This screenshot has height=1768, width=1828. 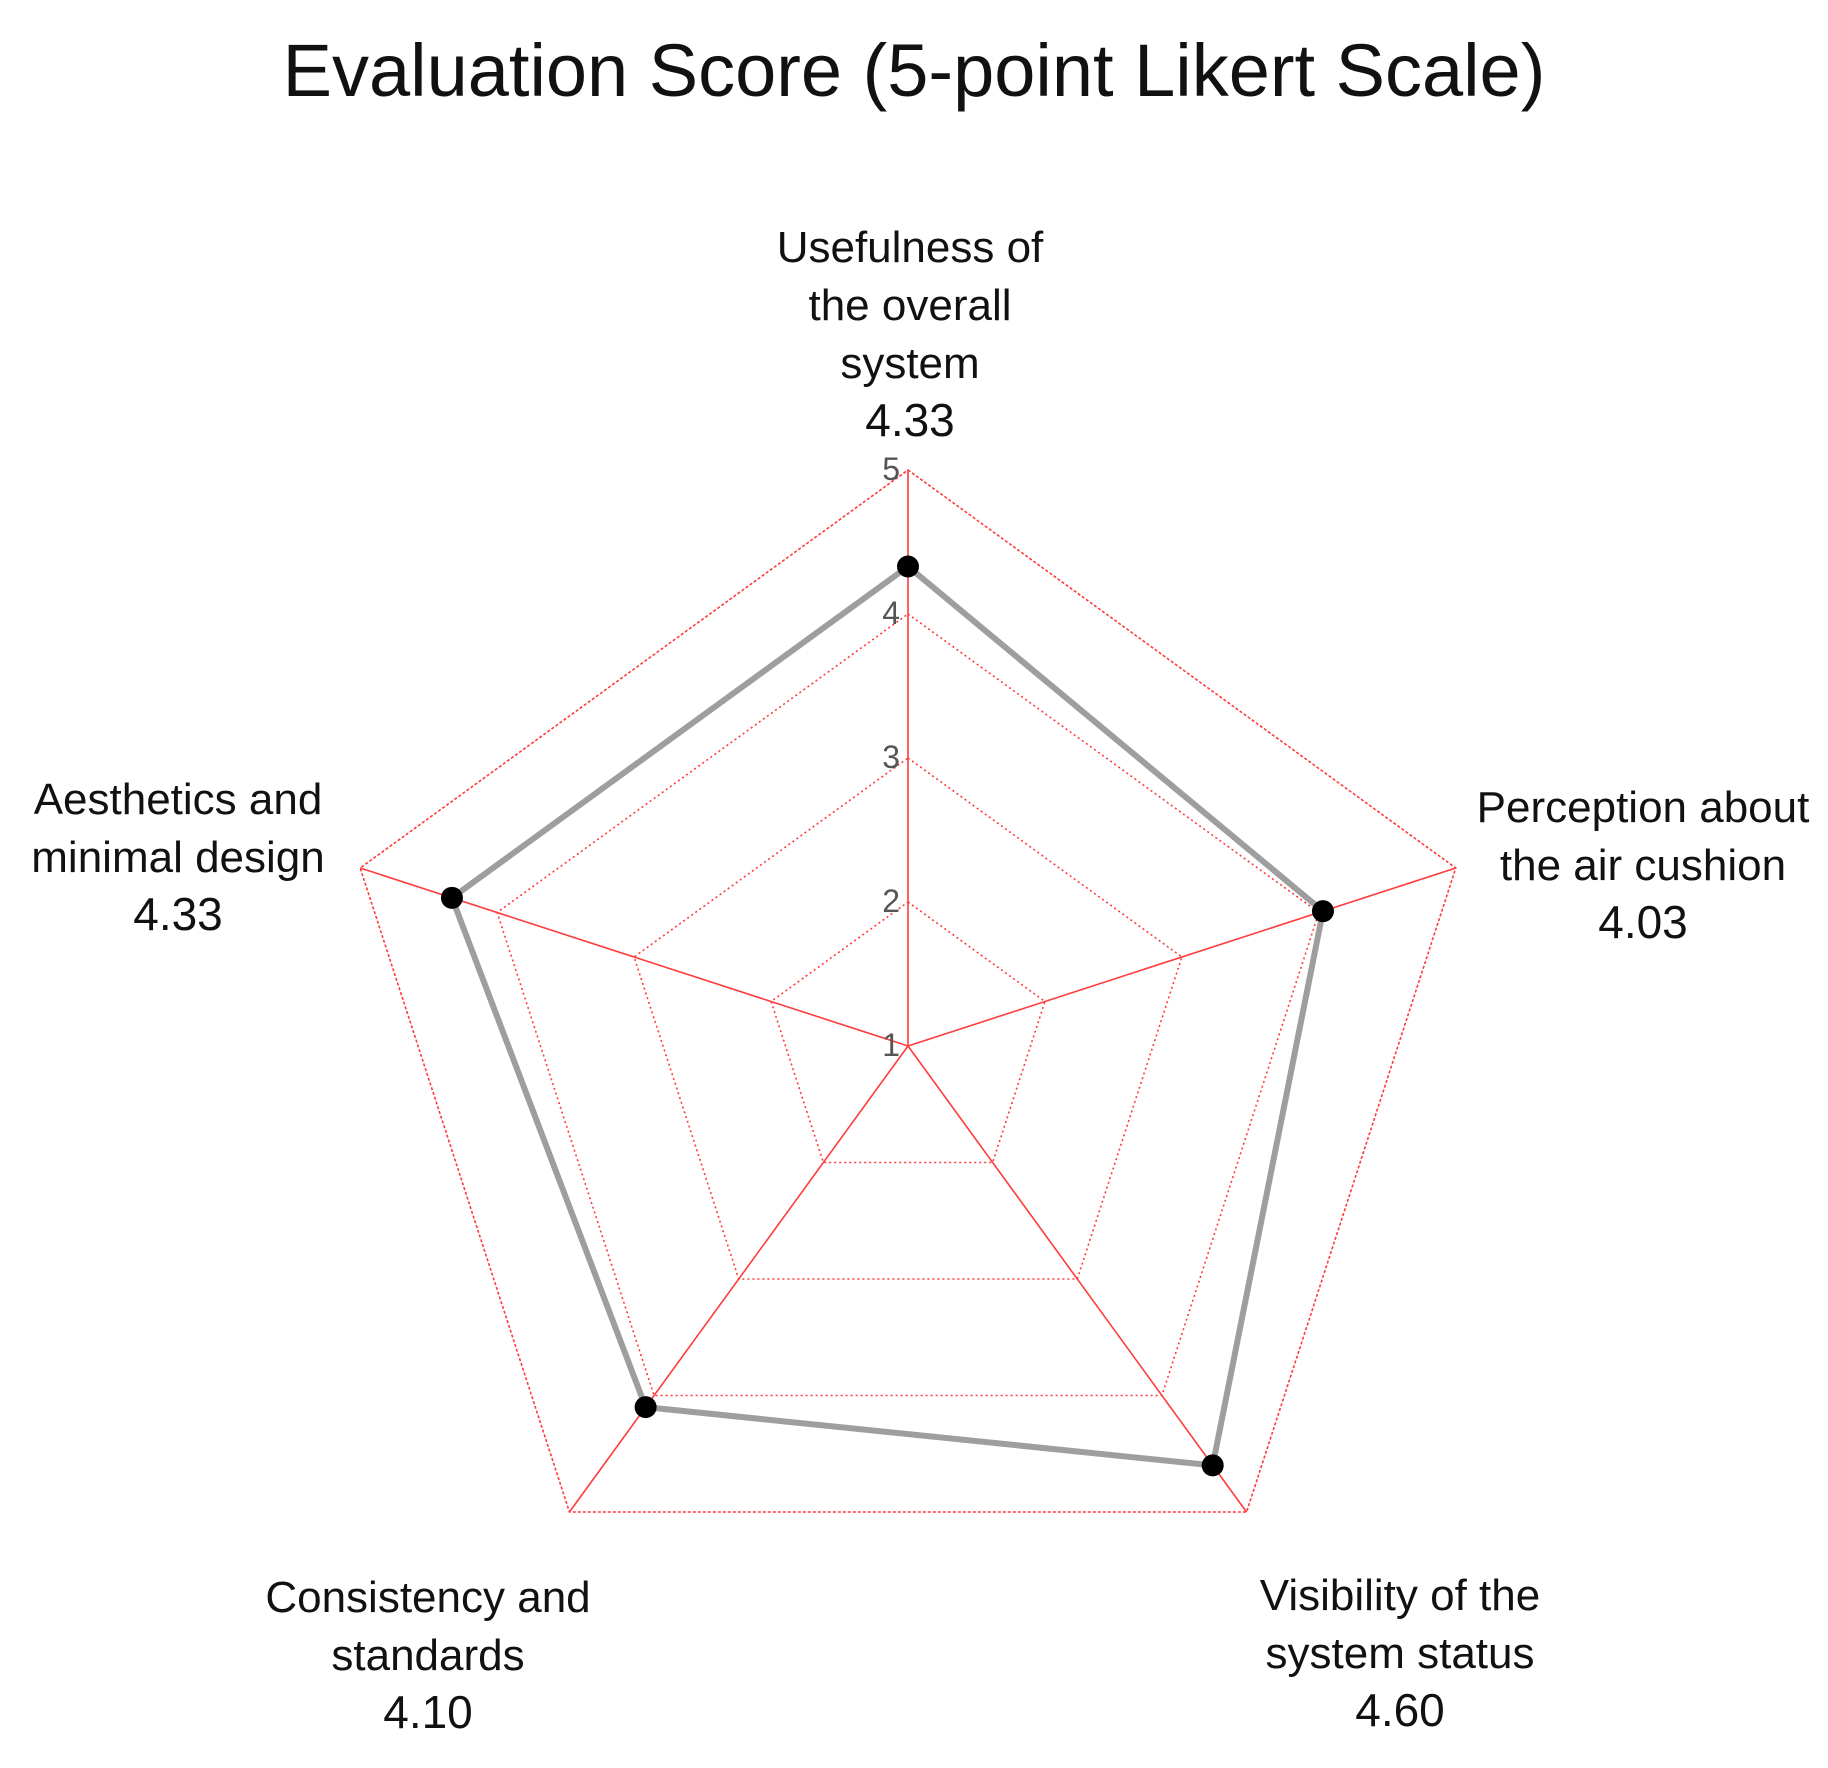 I want to click on axis-name-line: Usefulness of, so click(x=910, y=247).